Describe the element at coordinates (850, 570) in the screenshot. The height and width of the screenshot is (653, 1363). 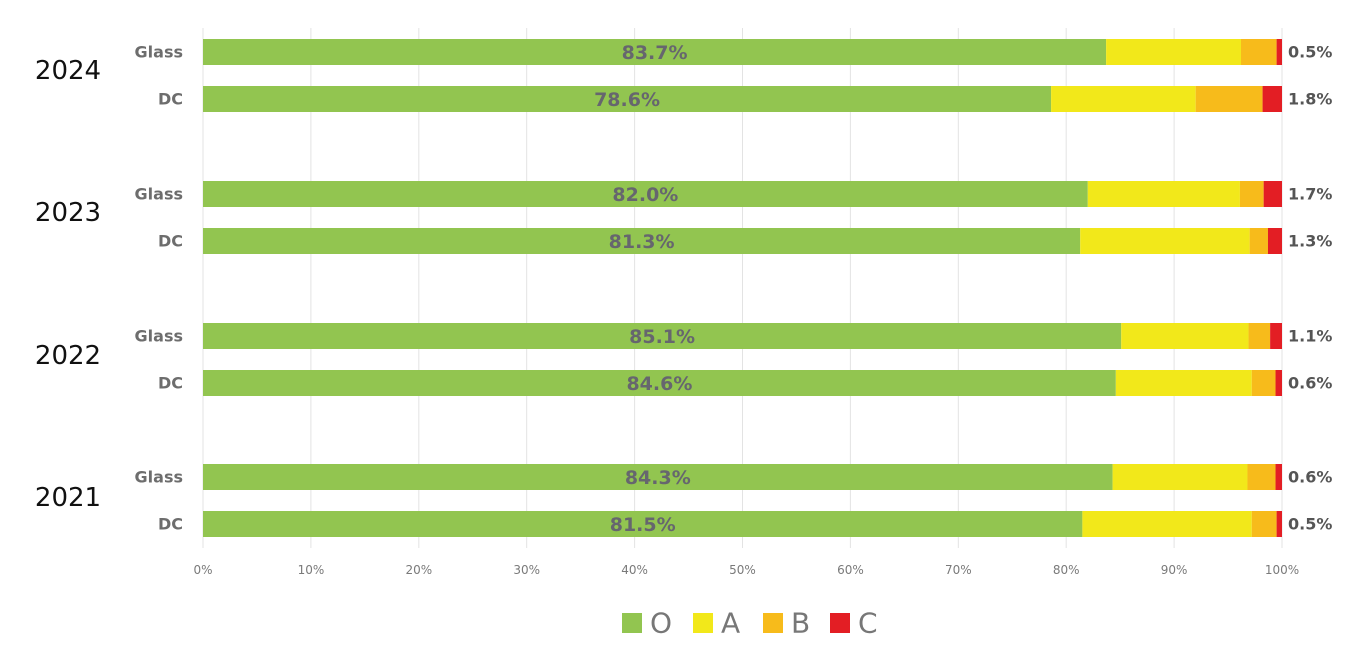
I see `x-tick-label: 60%` at that location.